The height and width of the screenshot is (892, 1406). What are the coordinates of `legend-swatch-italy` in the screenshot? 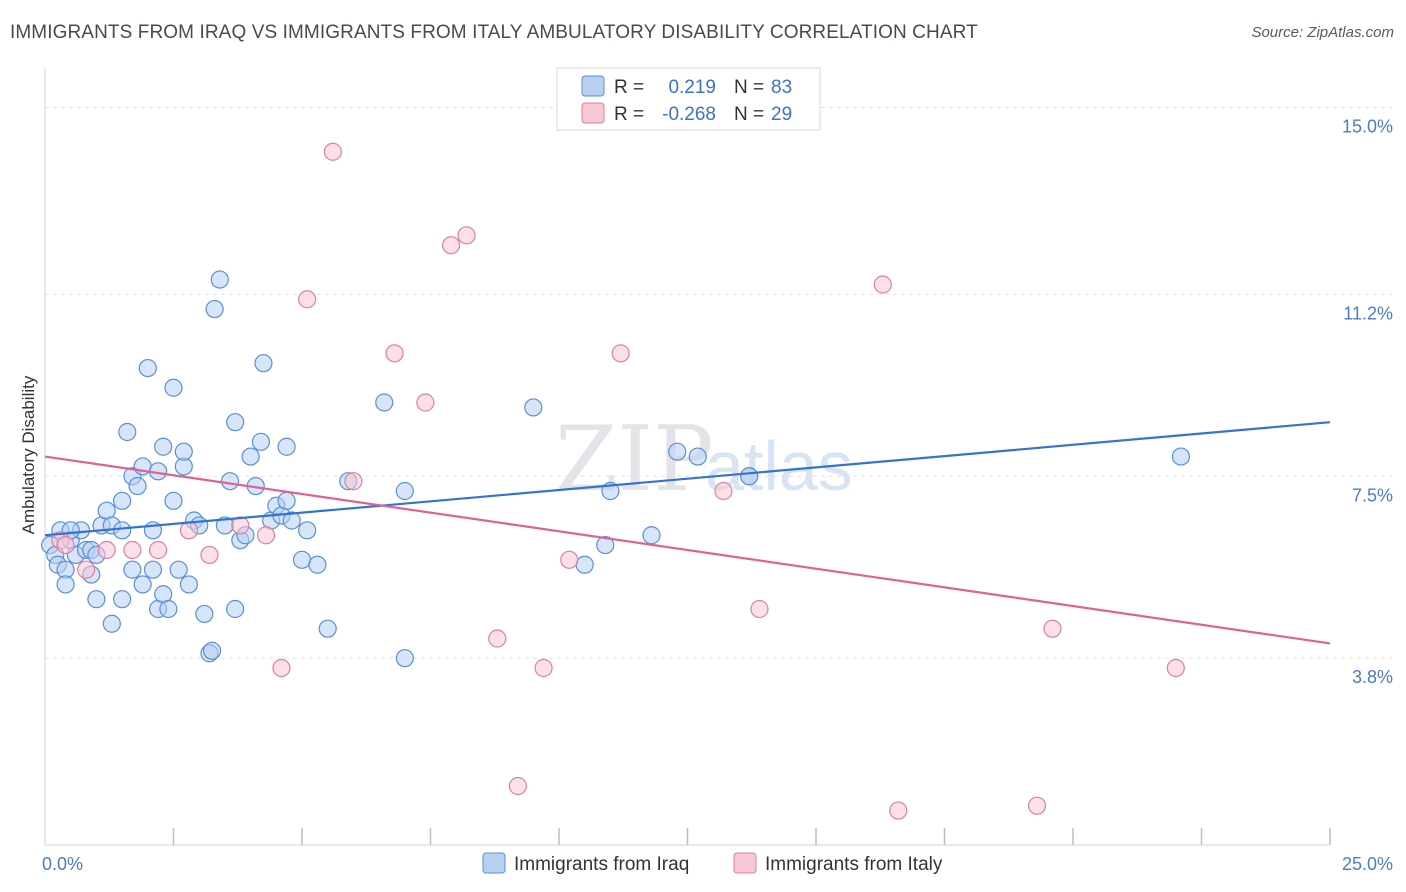 It's located at (593, 113).